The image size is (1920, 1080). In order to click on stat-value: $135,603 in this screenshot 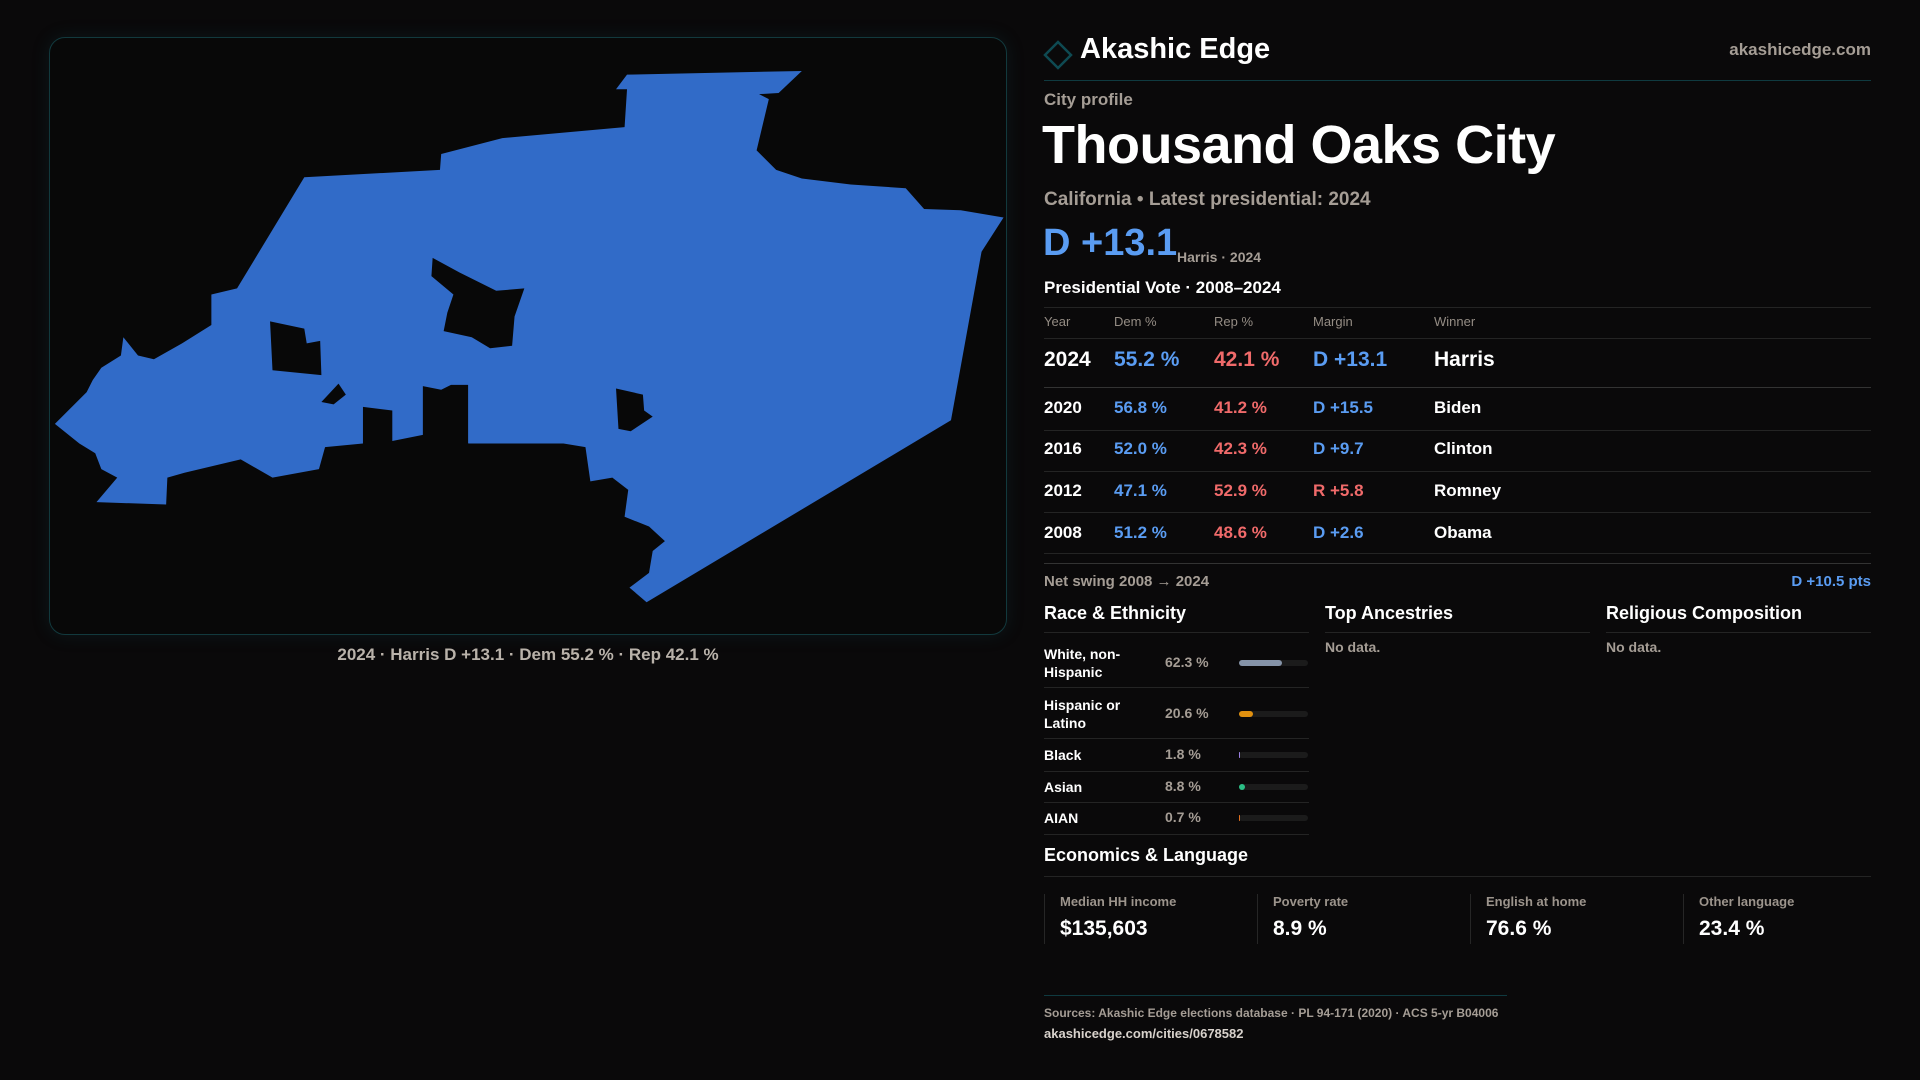, I will do `click(1104, 928)`.